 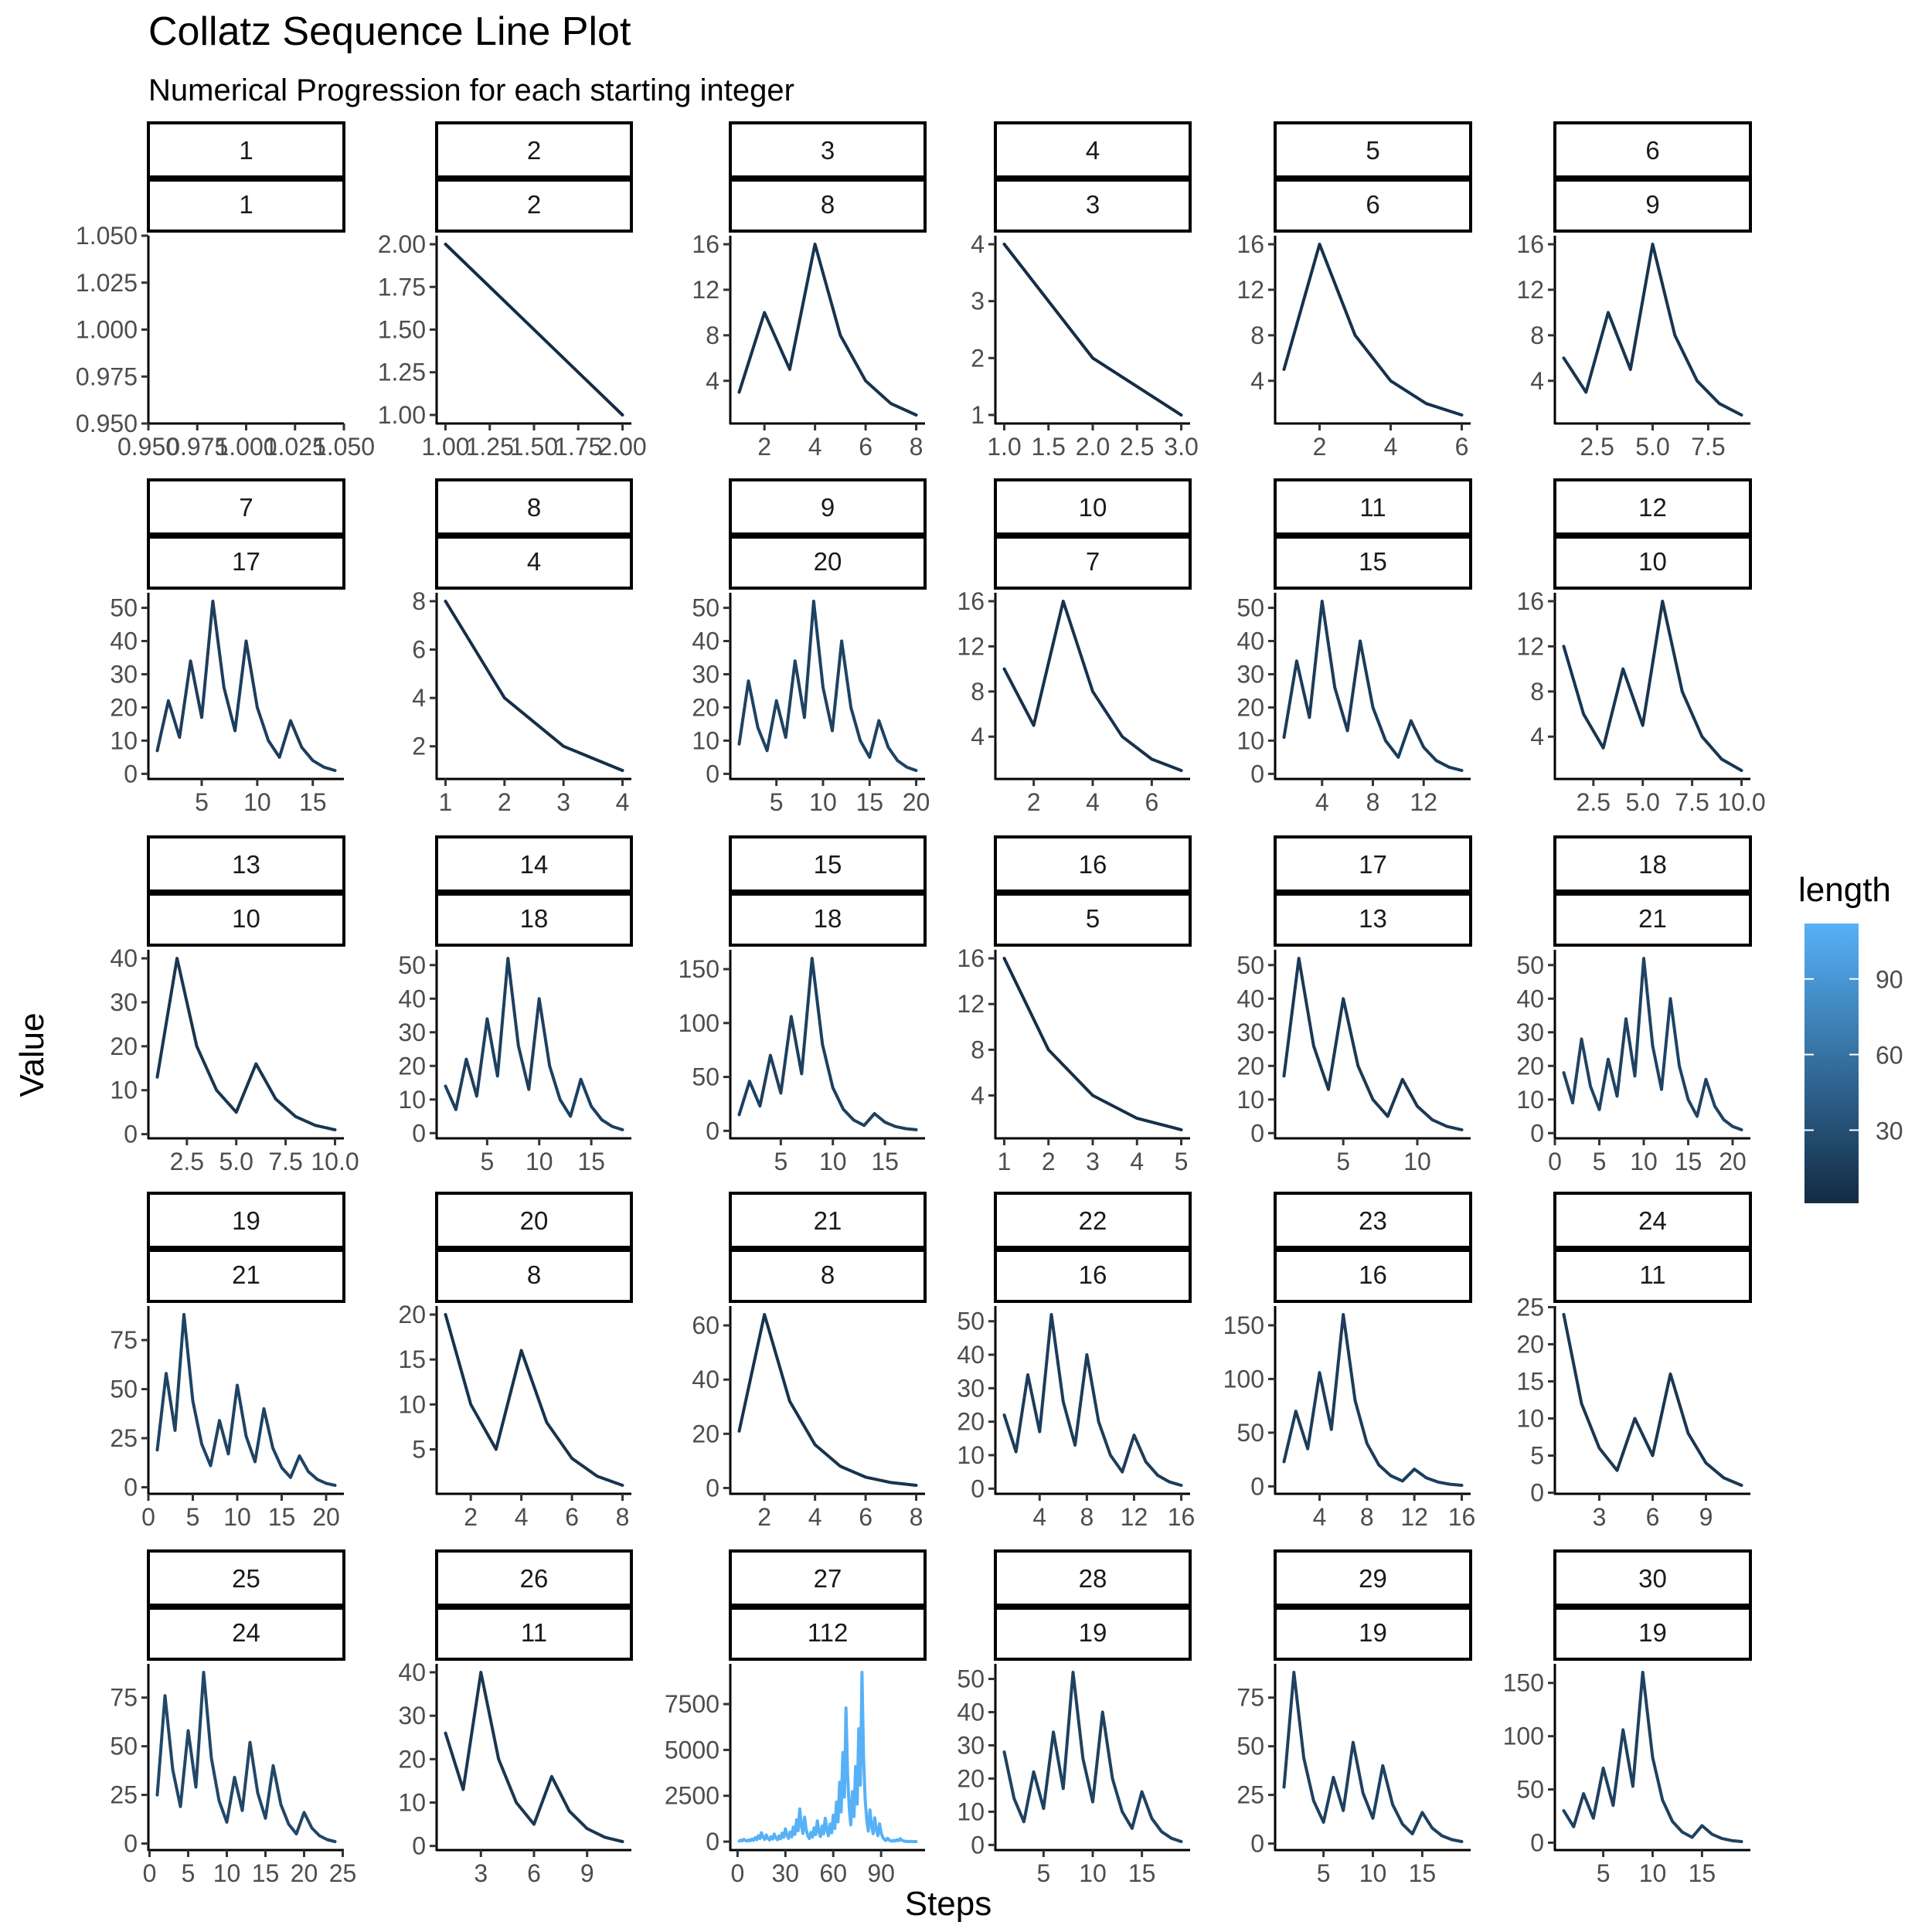 What do you see at coordinates (446, 802) in the screenshot?
I see `x-tick-label: 1` at bounding box center [446, 802].